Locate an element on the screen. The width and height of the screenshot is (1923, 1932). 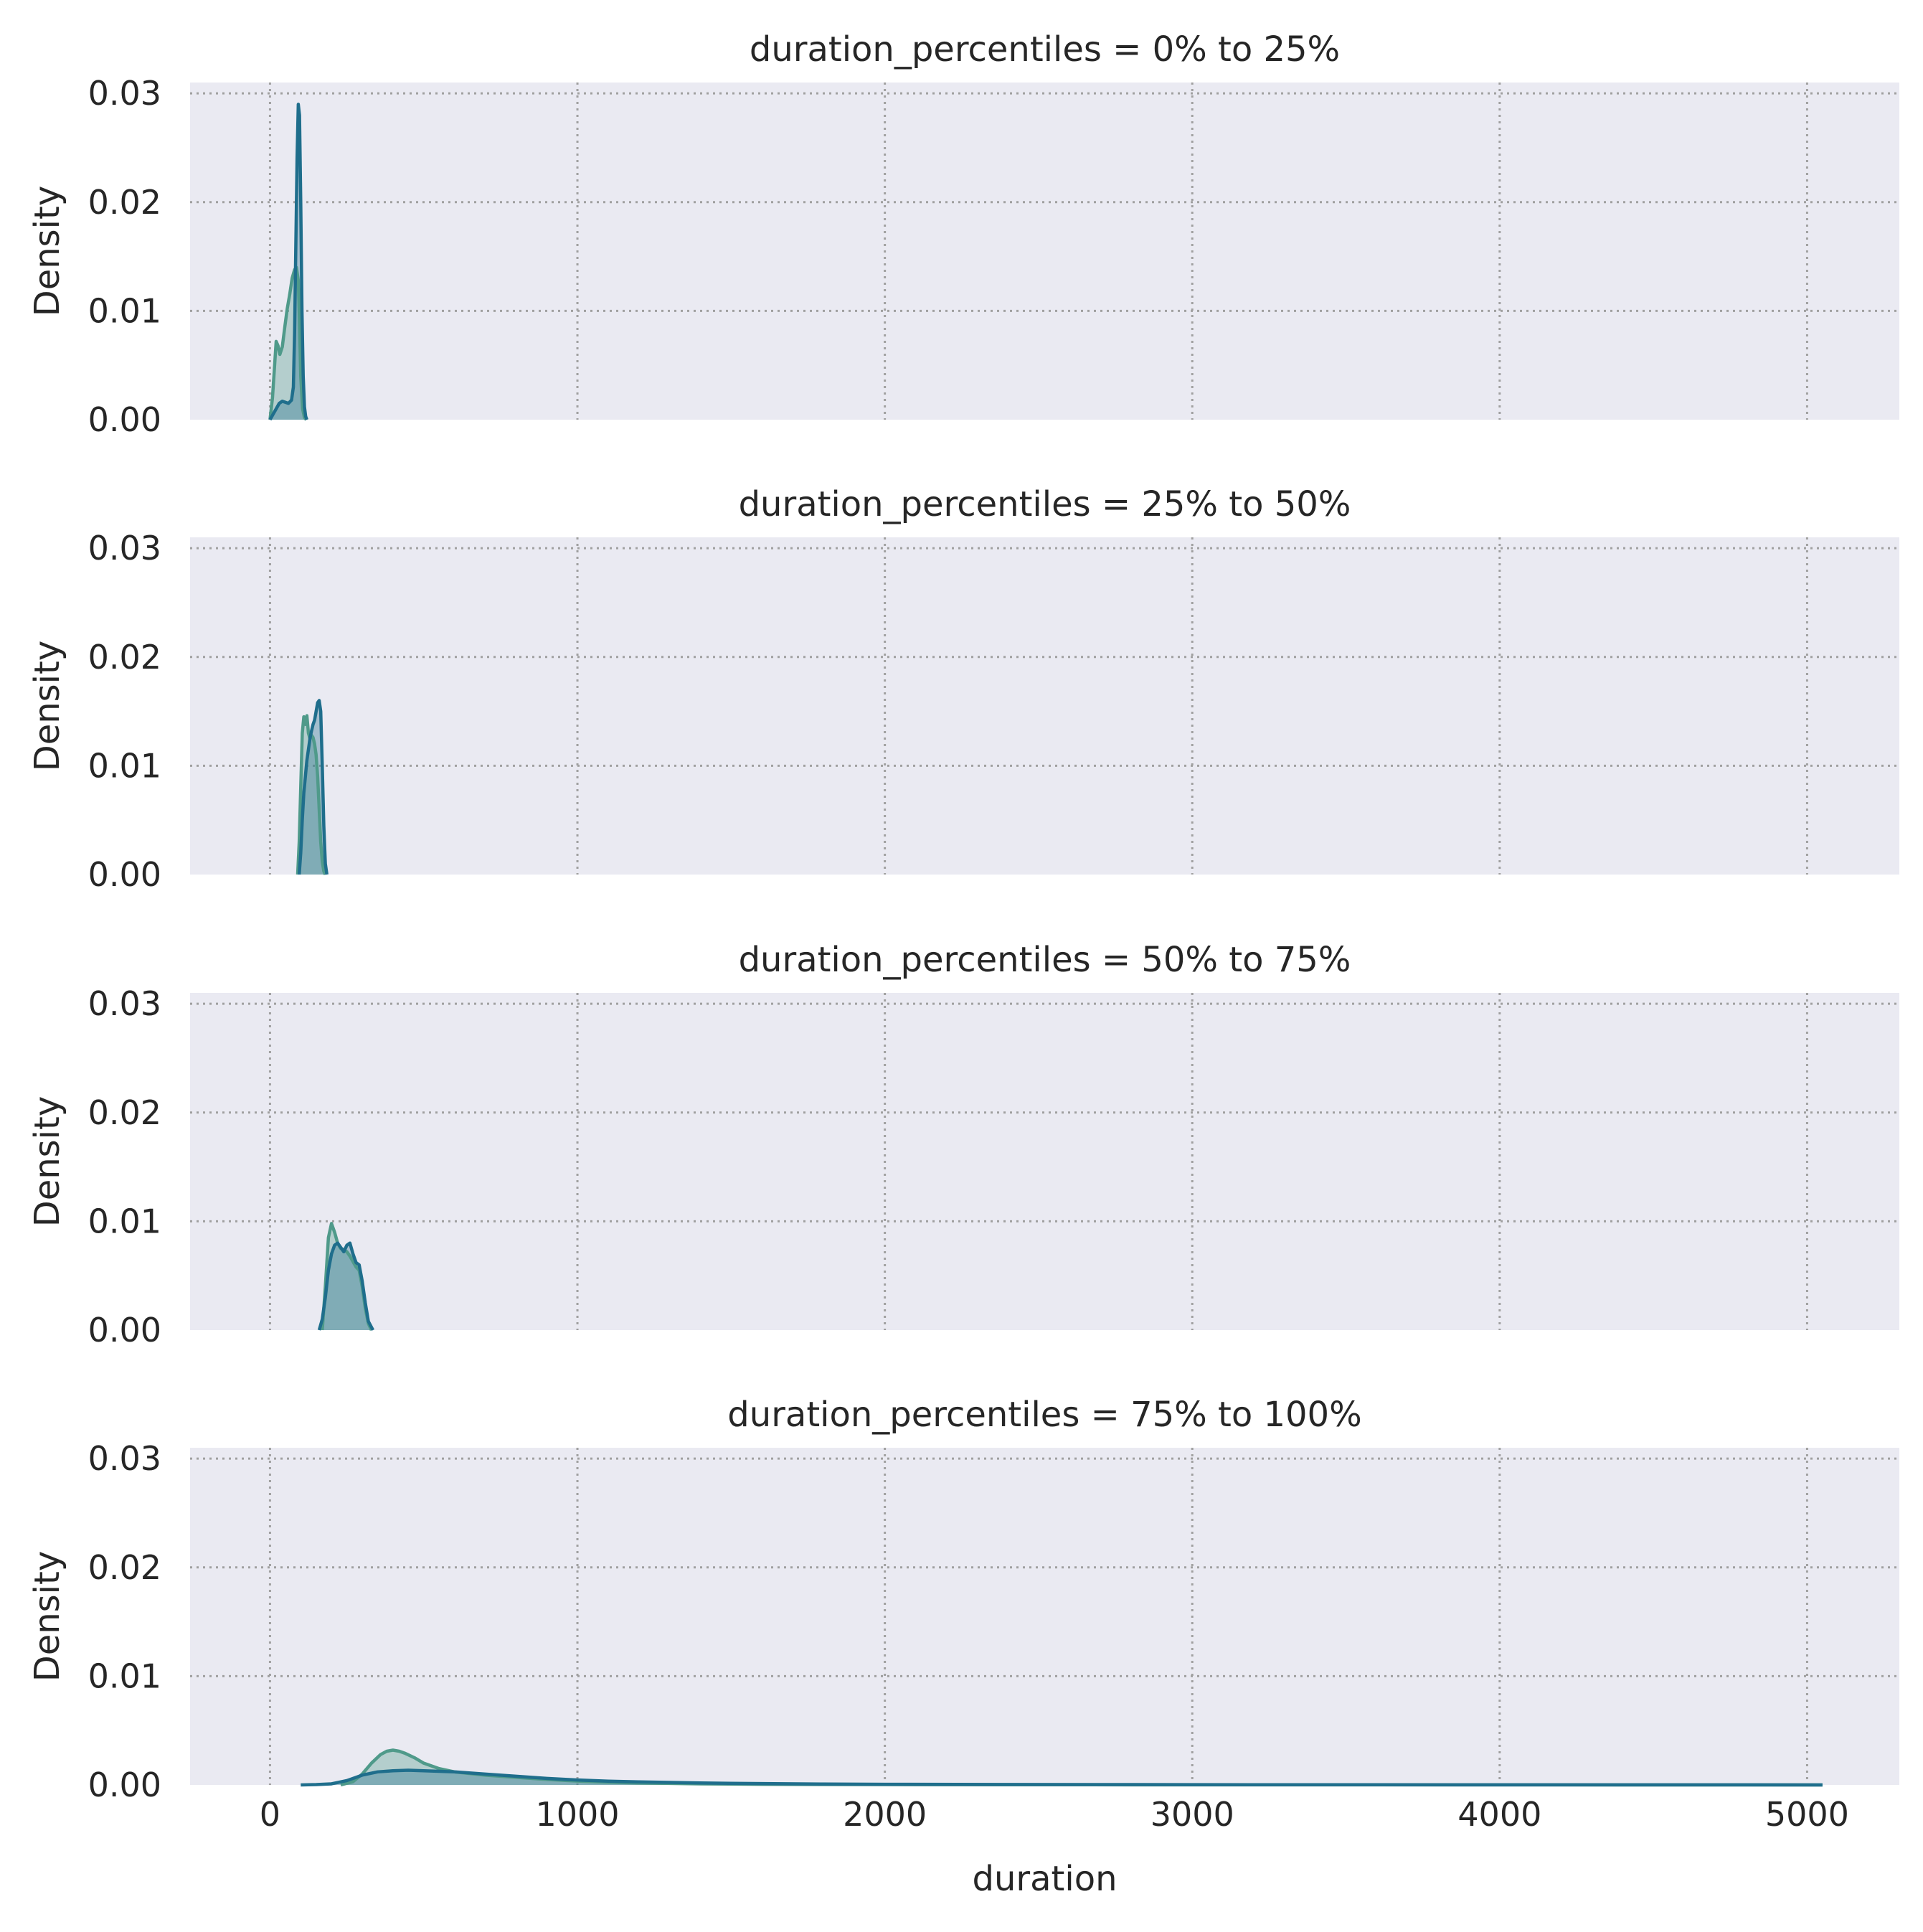
panel-title: duration_percentiles = 0% to 25% is located at coordinates (1045, 49).